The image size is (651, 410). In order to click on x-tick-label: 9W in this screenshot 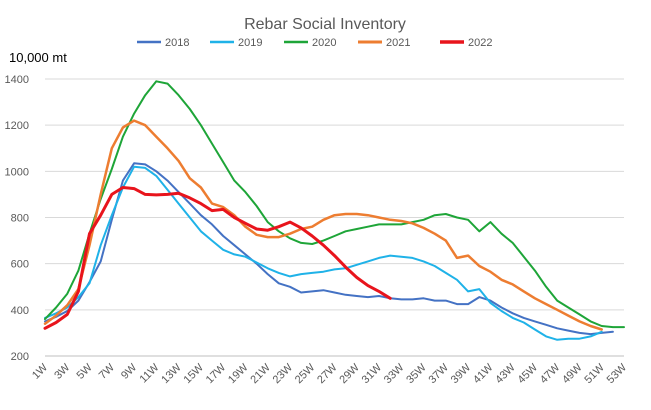, I will do `click(129, 371)`.